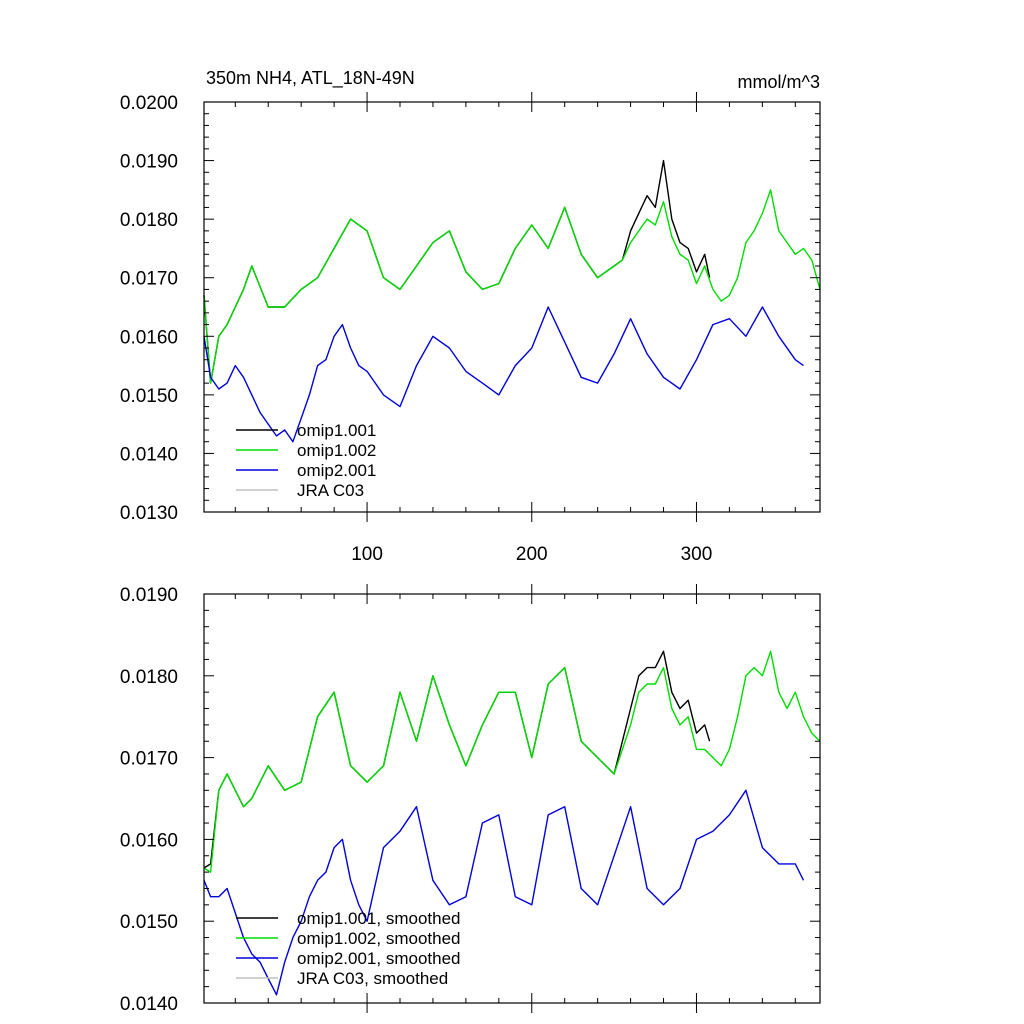  Describe the element at coordinates (379, 958) in the screenshot. I see `legend-label: omip2.001, smoothed` at that location.